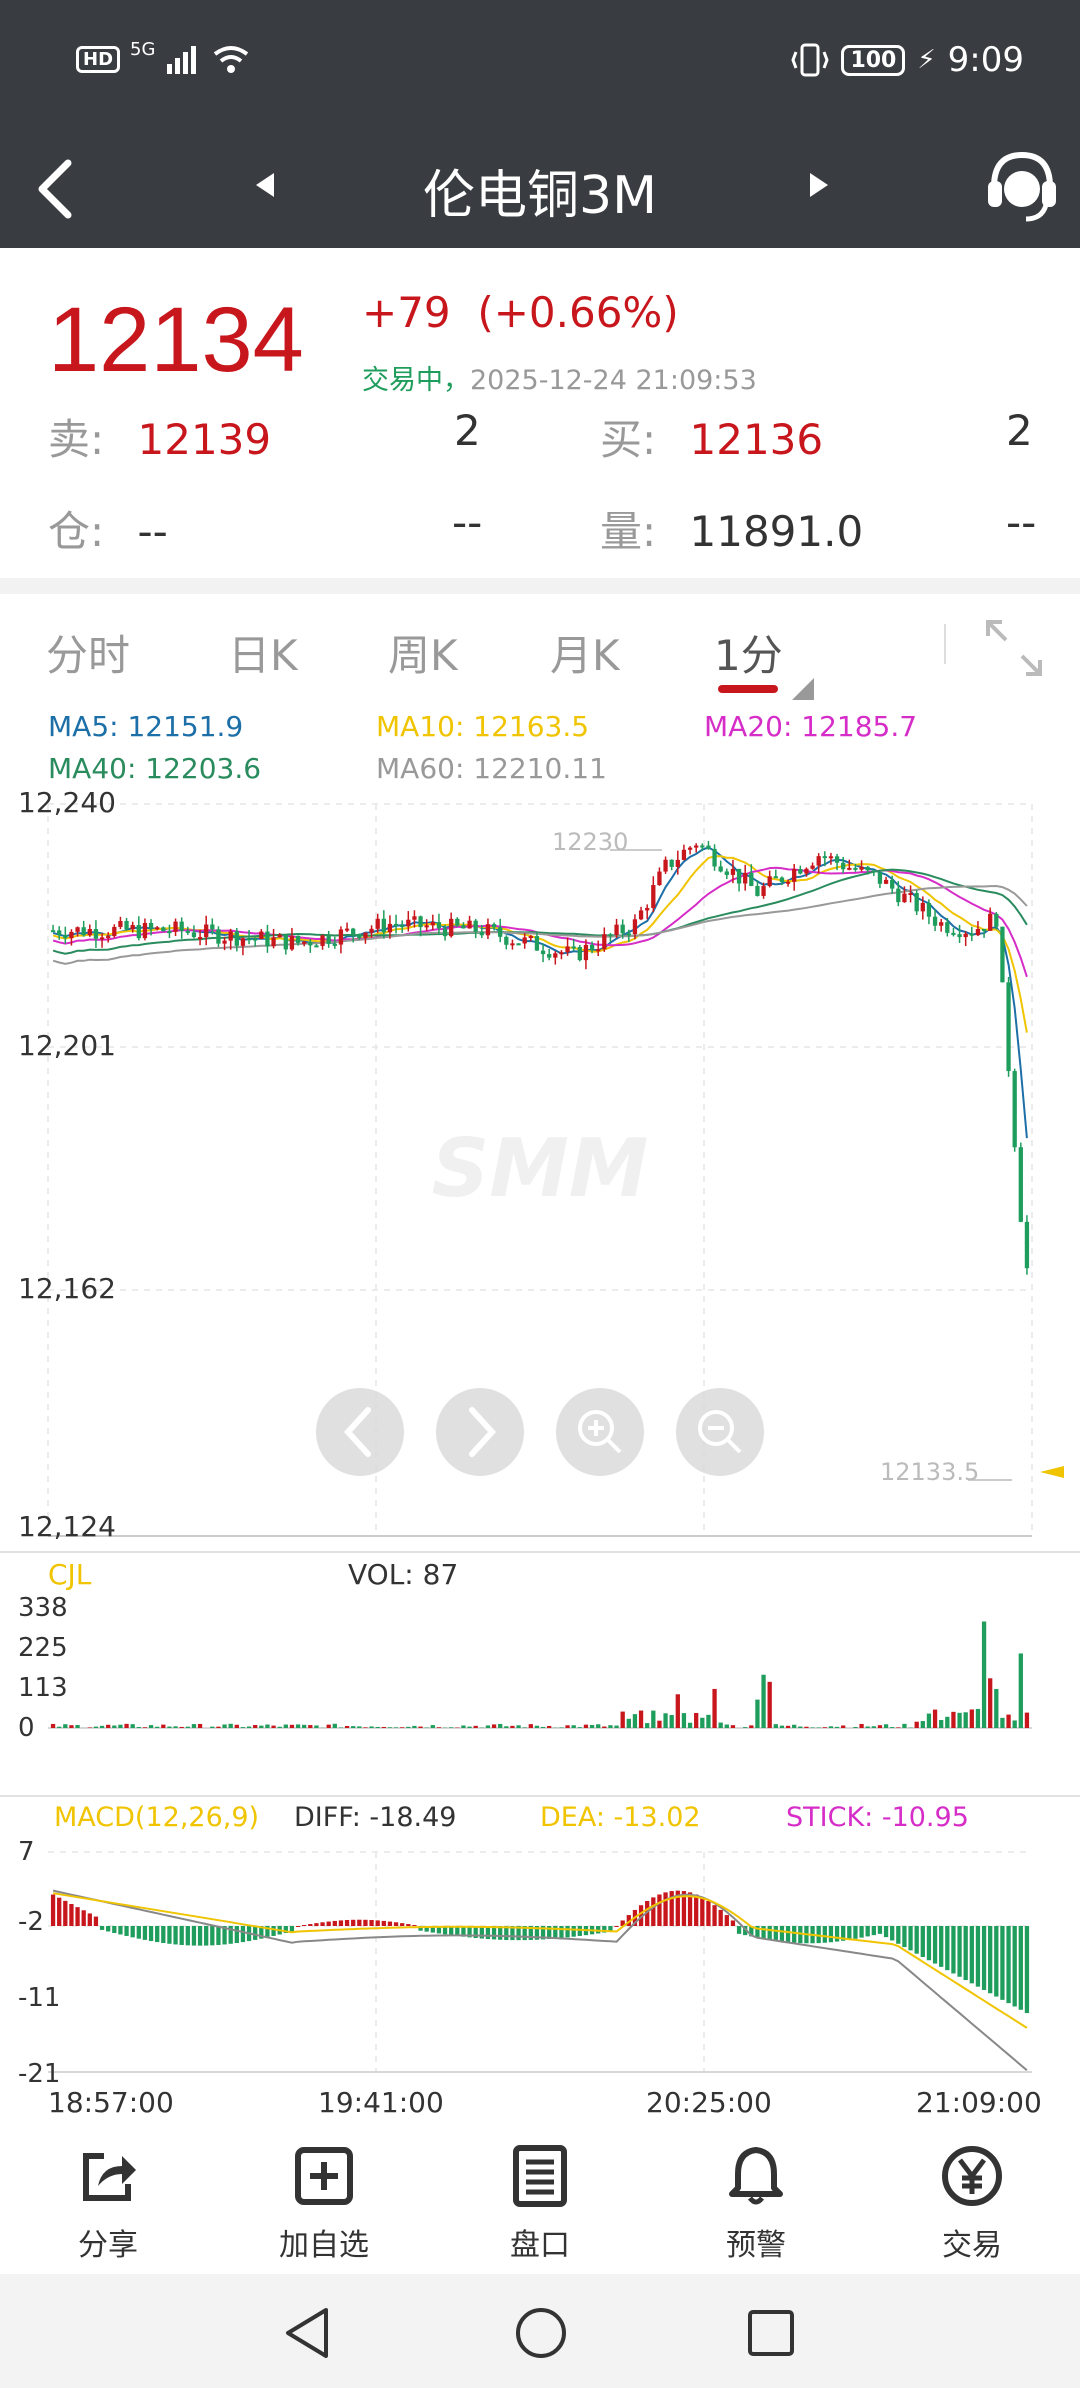 The width and height of the screenshot is (1080, 2388). Describe the element at coordinates (381, 2102) in the screenshot. I see `time-tick-2: 19:41:00` at that location.